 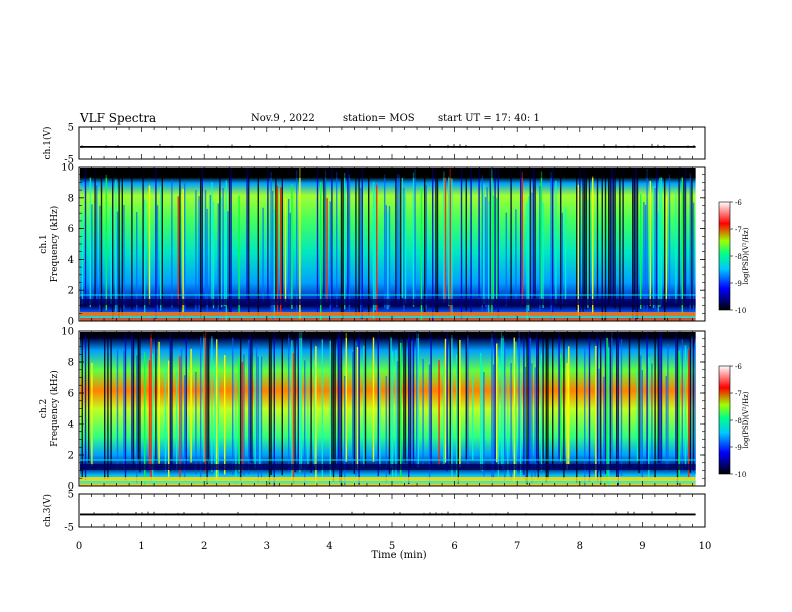 What do you see at coordinates (388, 460) in the screenshot?
I see `band-line` at bounding box center [388, 460].